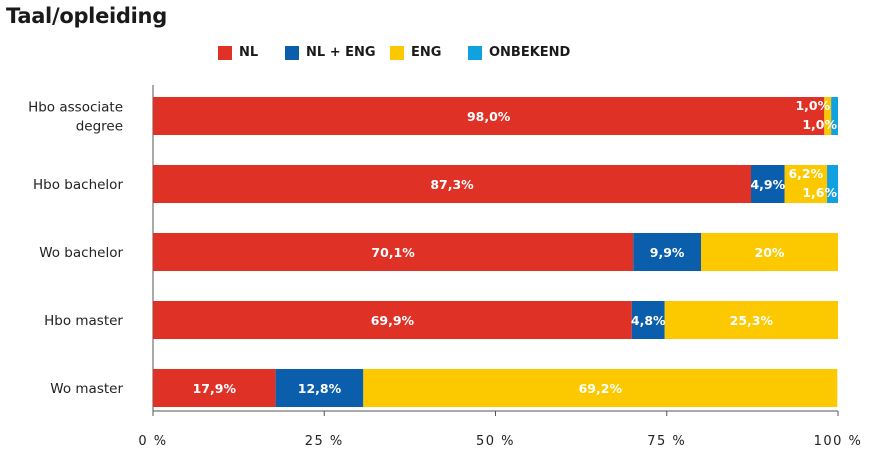 This screenshot has width=874, height=459. I want to click on data-label-wo-bachelor-eng: 20%, so click(770, 252).